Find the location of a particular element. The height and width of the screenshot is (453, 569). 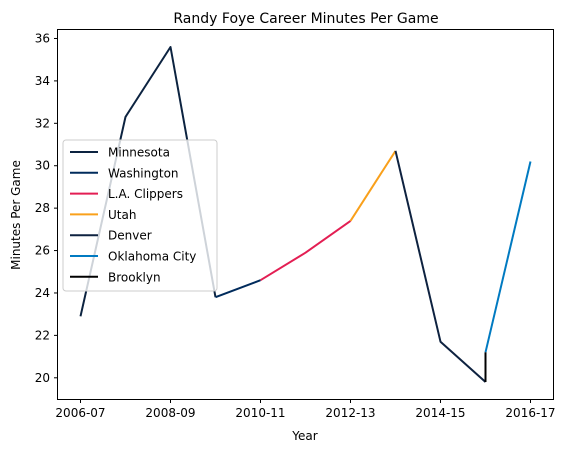

y-axis-ticks: 20 22 24 26 28 30 32 34 36 is located at coordinates (46, 208).